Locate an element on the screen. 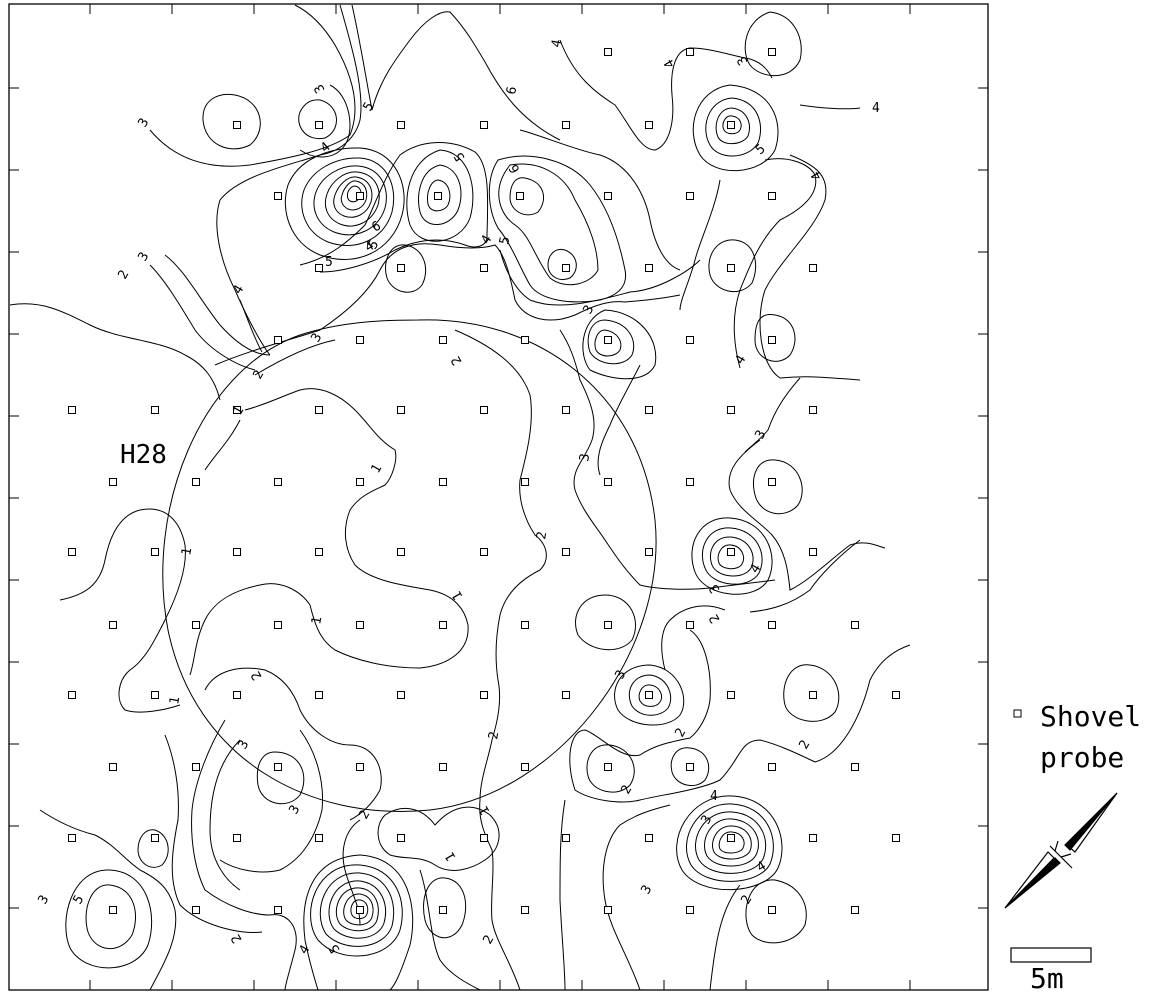 This screenshot has height=995, width=1175. scale-bar-rect is located at coordinates (1051, 955).